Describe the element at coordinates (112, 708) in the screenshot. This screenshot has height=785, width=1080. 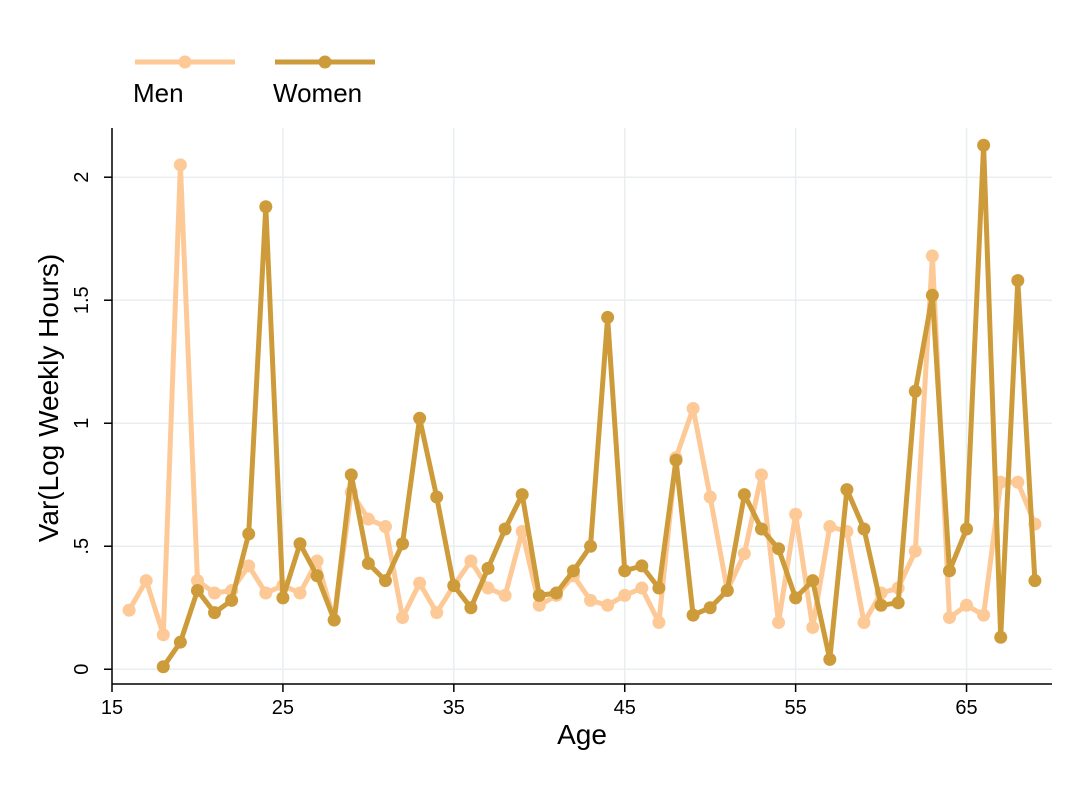
I see `x-tick-label: 15` at that location.